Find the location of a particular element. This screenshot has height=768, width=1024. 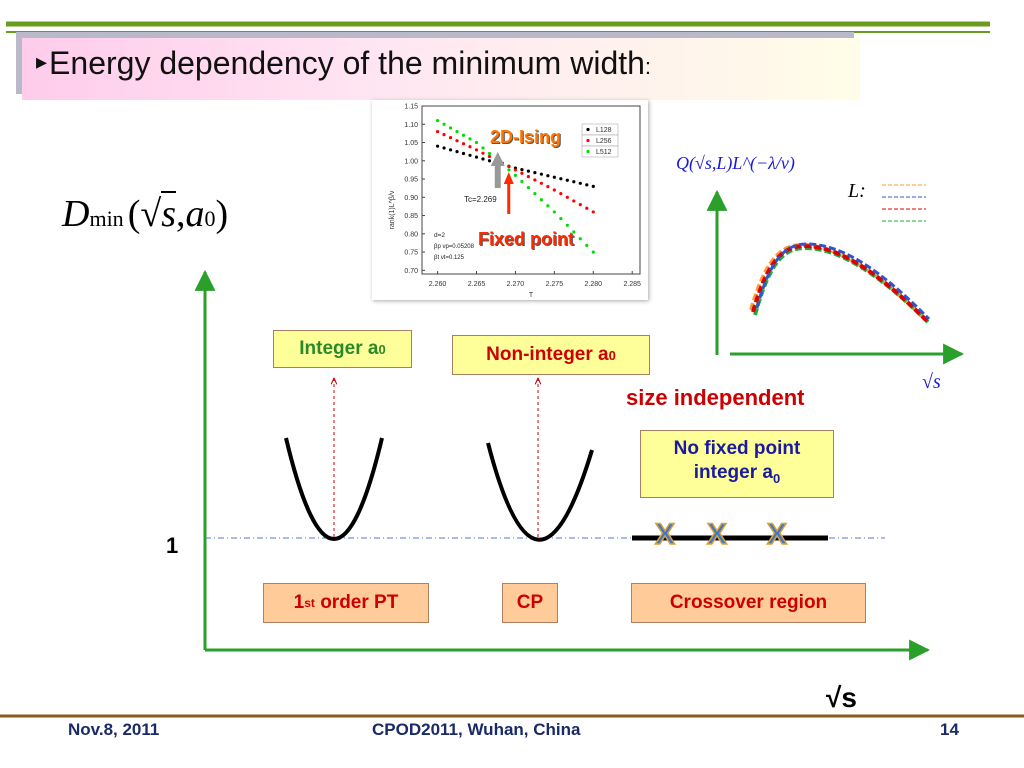

label-noninteger-text: Non-integer a is located at coordinates (547, 354).